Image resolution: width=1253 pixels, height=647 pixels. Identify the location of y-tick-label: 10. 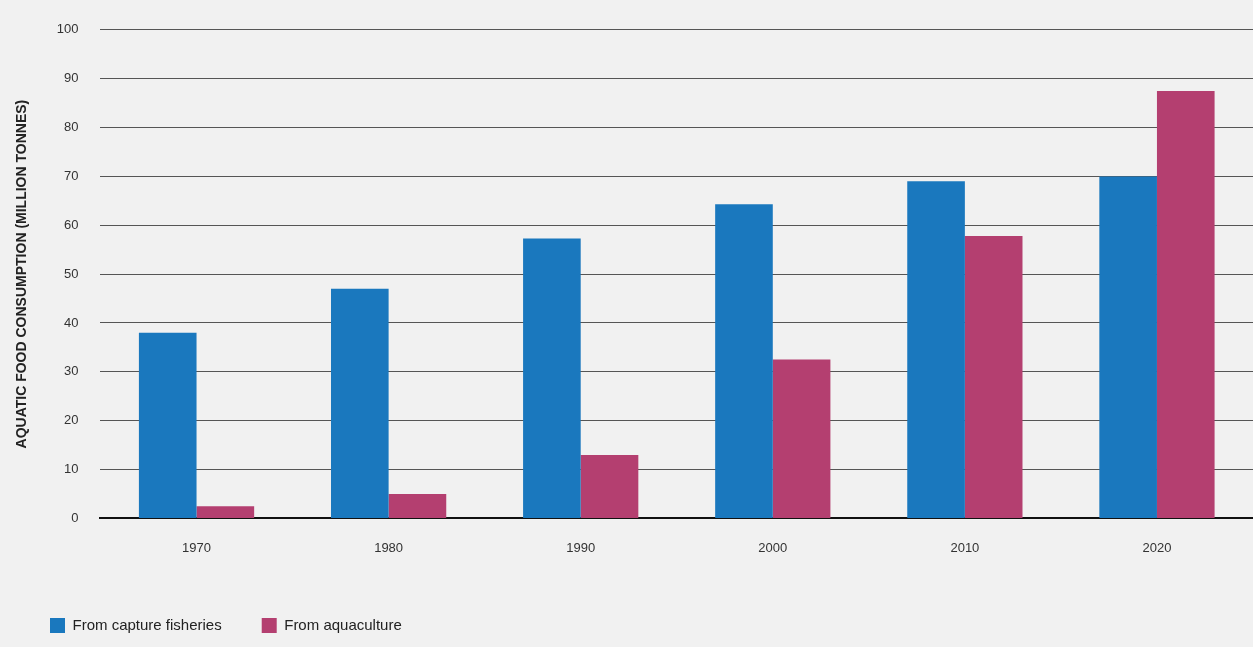
(71, 469).